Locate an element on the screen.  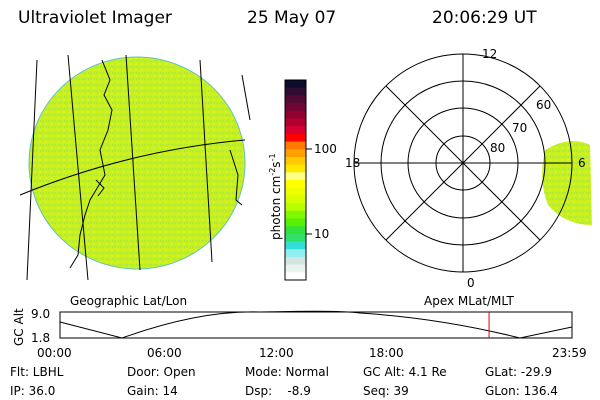
status-gain: Gain: 14 is located at coordinates (152, 391).